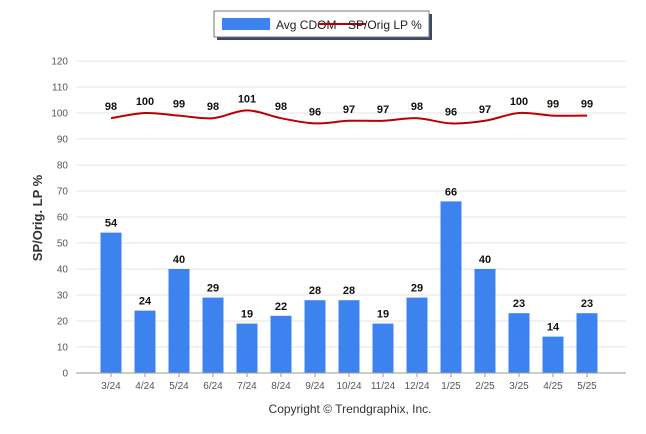  What do you see at coordinates (587, 386) in the screenshot?
I see `x-tick-label: 5/25` at bounding box center [587, 386].